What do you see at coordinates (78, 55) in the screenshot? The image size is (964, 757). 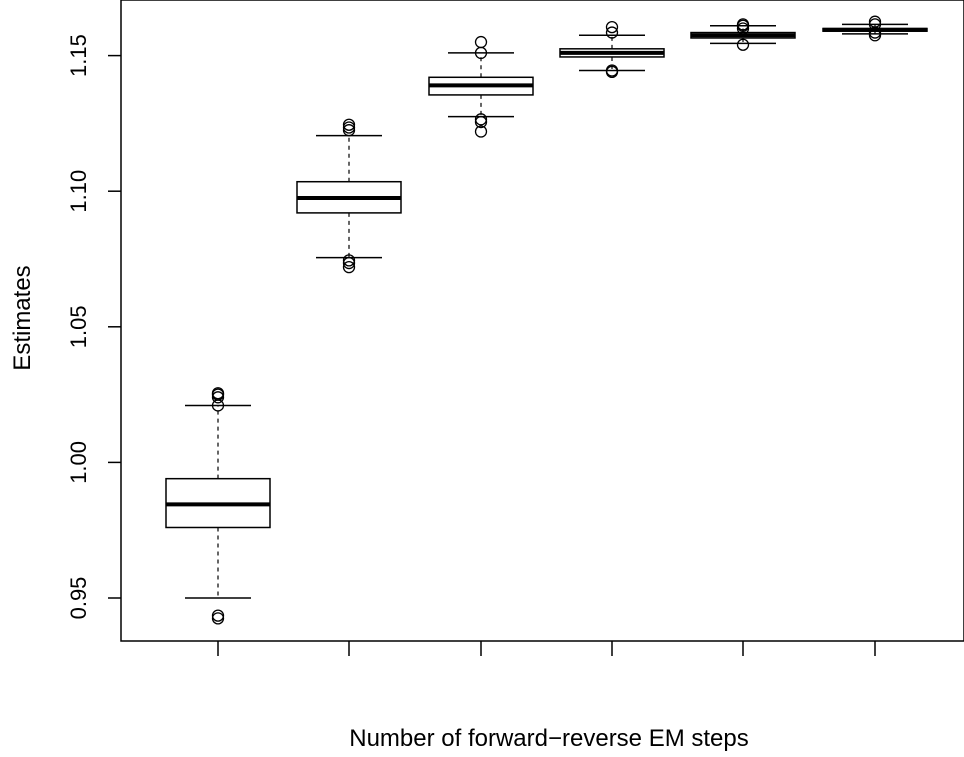 I see `y-tick-label: 1.15` at bounding box center [78, 55].